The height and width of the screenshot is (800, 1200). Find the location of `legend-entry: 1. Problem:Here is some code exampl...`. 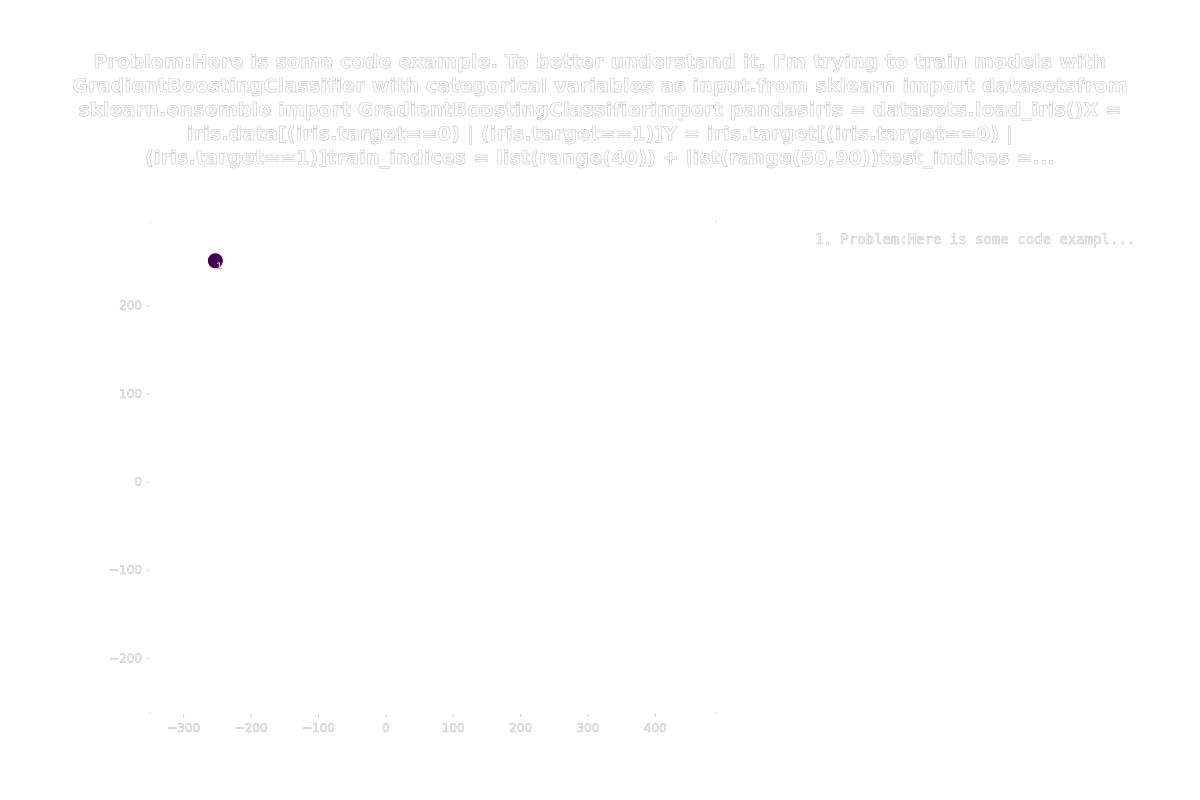

legend-entry: 1. Problem:Here is some code exampl... is located at coordinates (975, 240).